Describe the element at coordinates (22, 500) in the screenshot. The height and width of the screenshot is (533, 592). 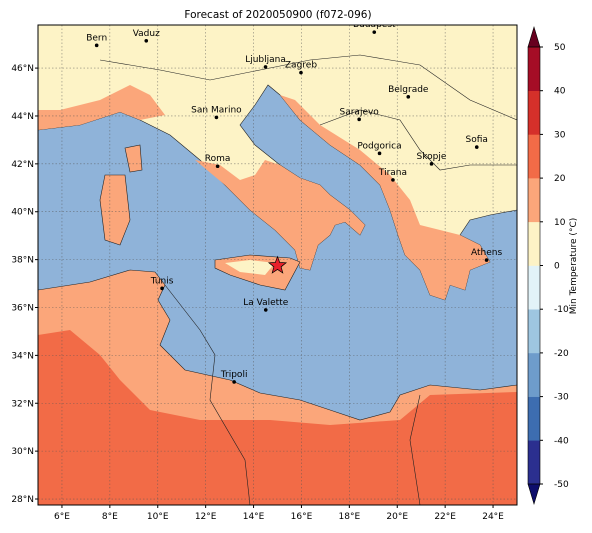
I see `y-tick-label: 28°N` at that location.